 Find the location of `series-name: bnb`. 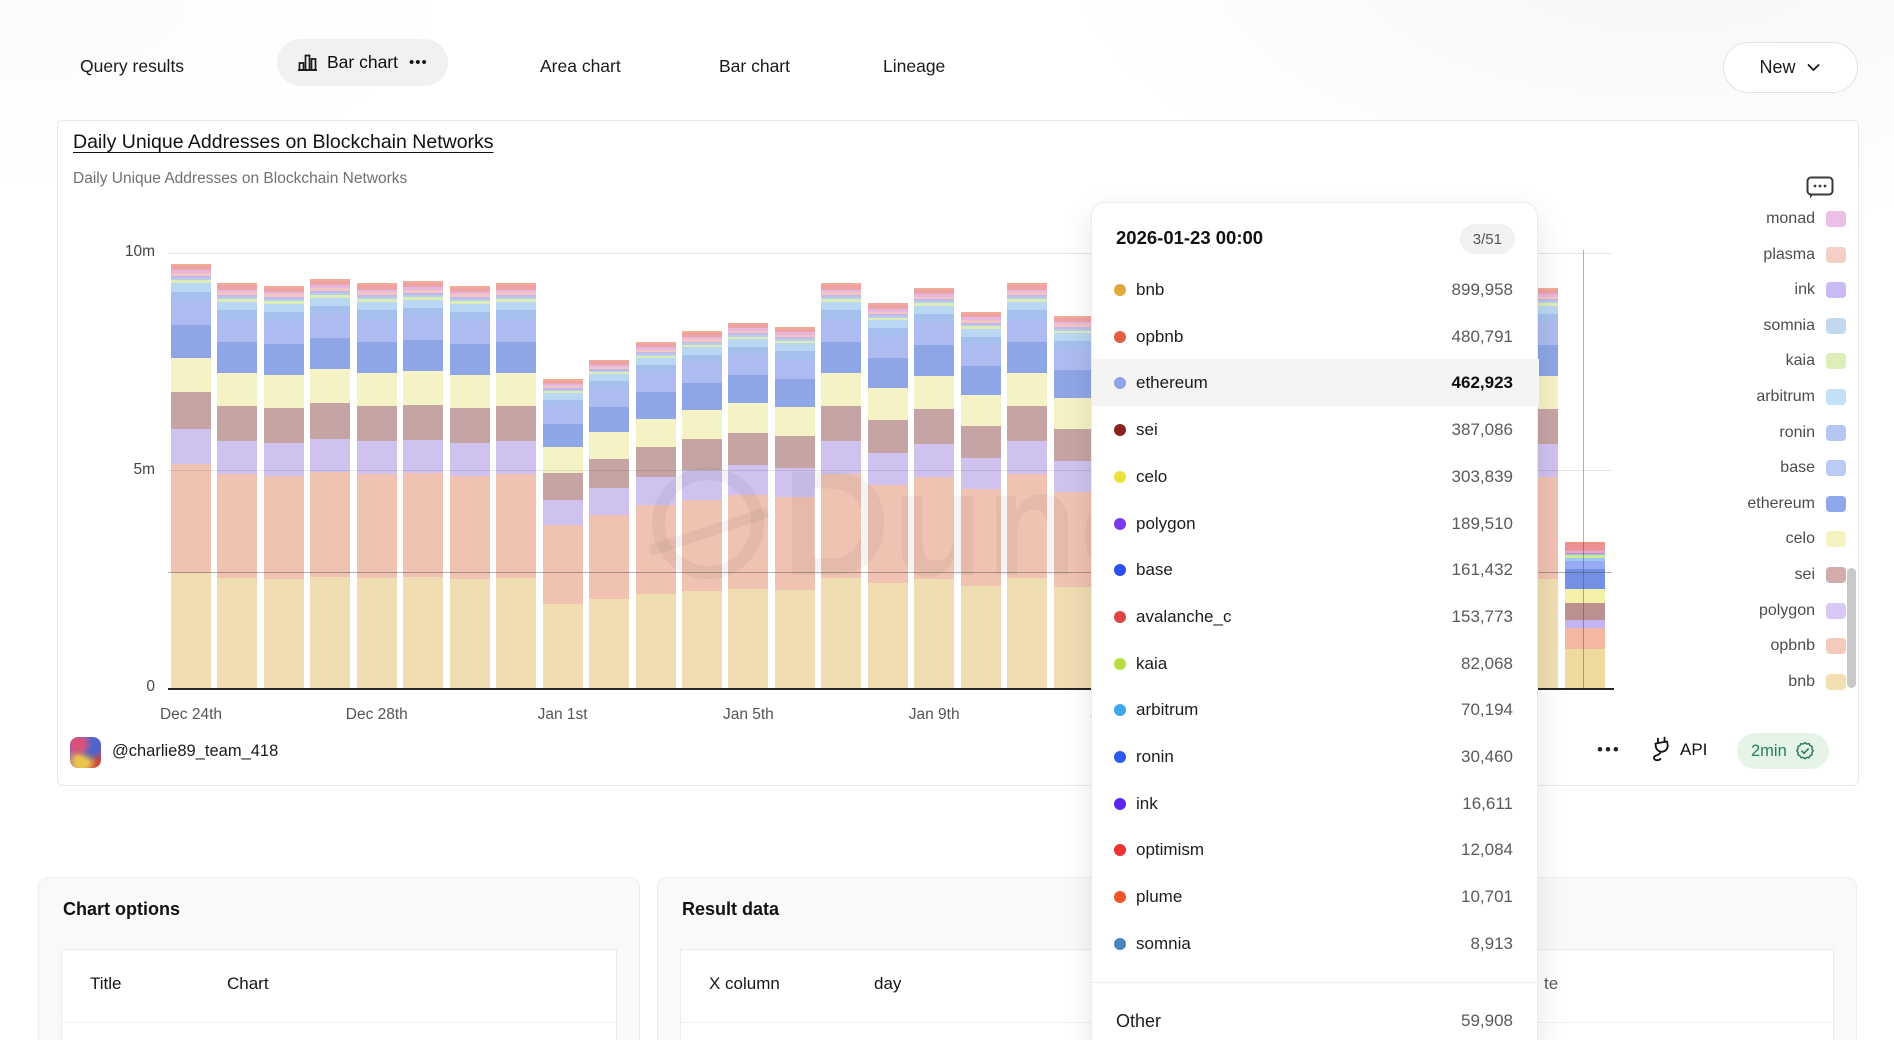

series-name: bnb is located at coordinates (1150, 289).